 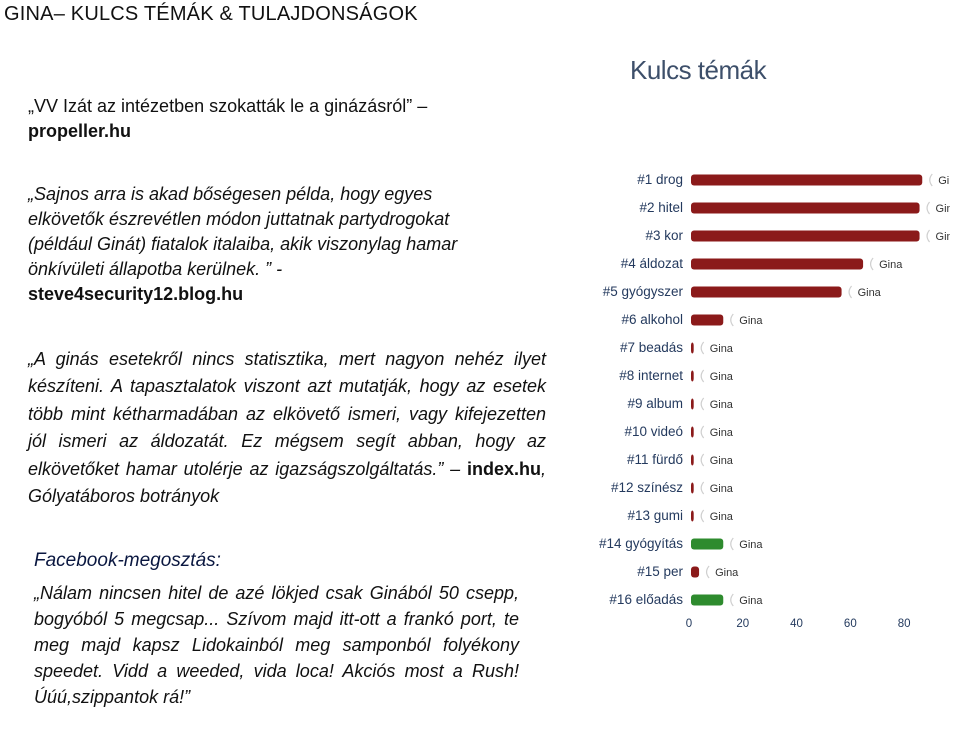 I want to click on category-label: #5 gyógyszer, so click(x=643, y=291).